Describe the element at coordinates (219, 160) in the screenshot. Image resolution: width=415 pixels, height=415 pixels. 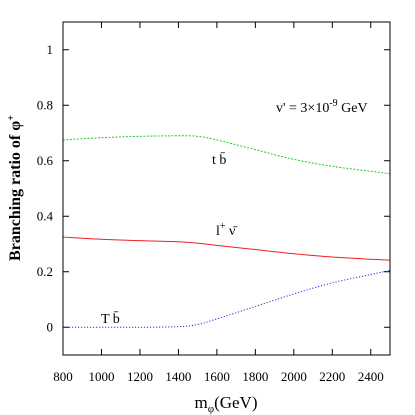
I see `series-label-tb: t b̄` at that location.